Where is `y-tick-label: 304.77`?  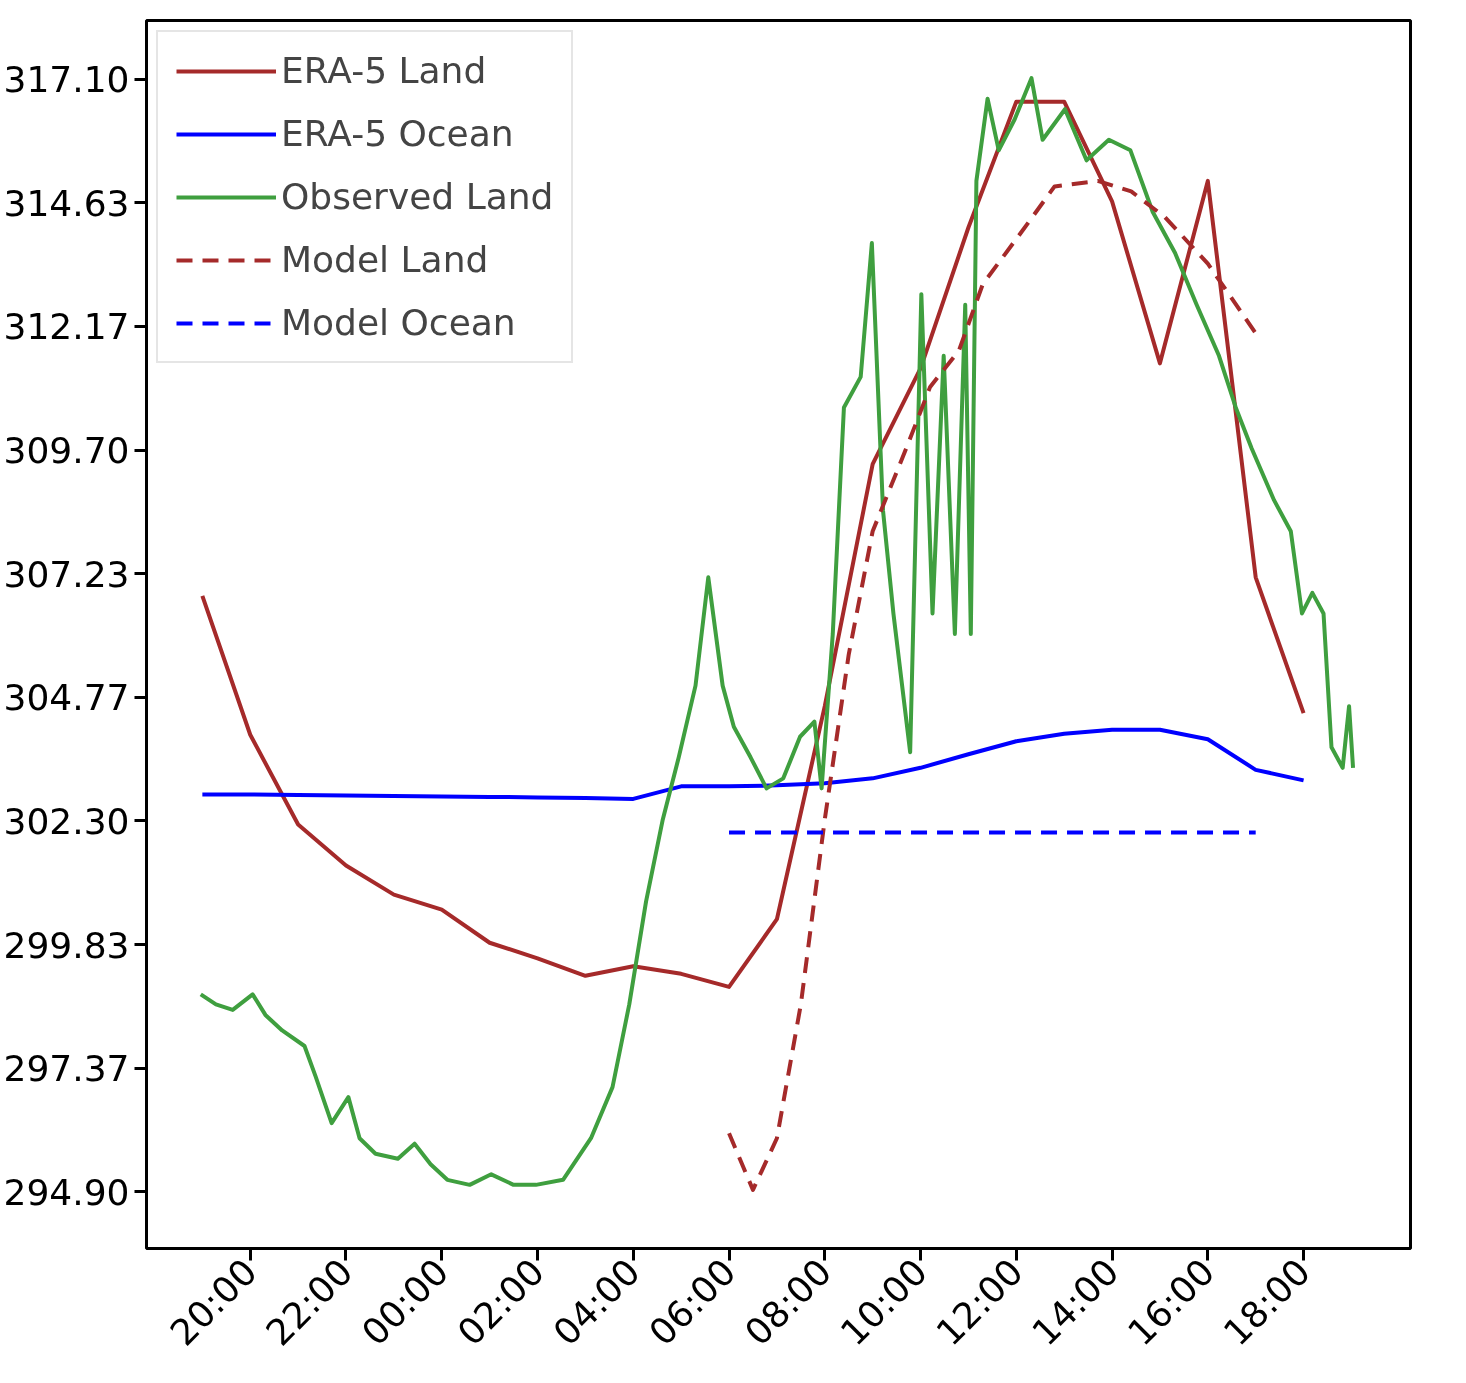
y-tick-label: 304.77 is located at coordinates (66, 698).